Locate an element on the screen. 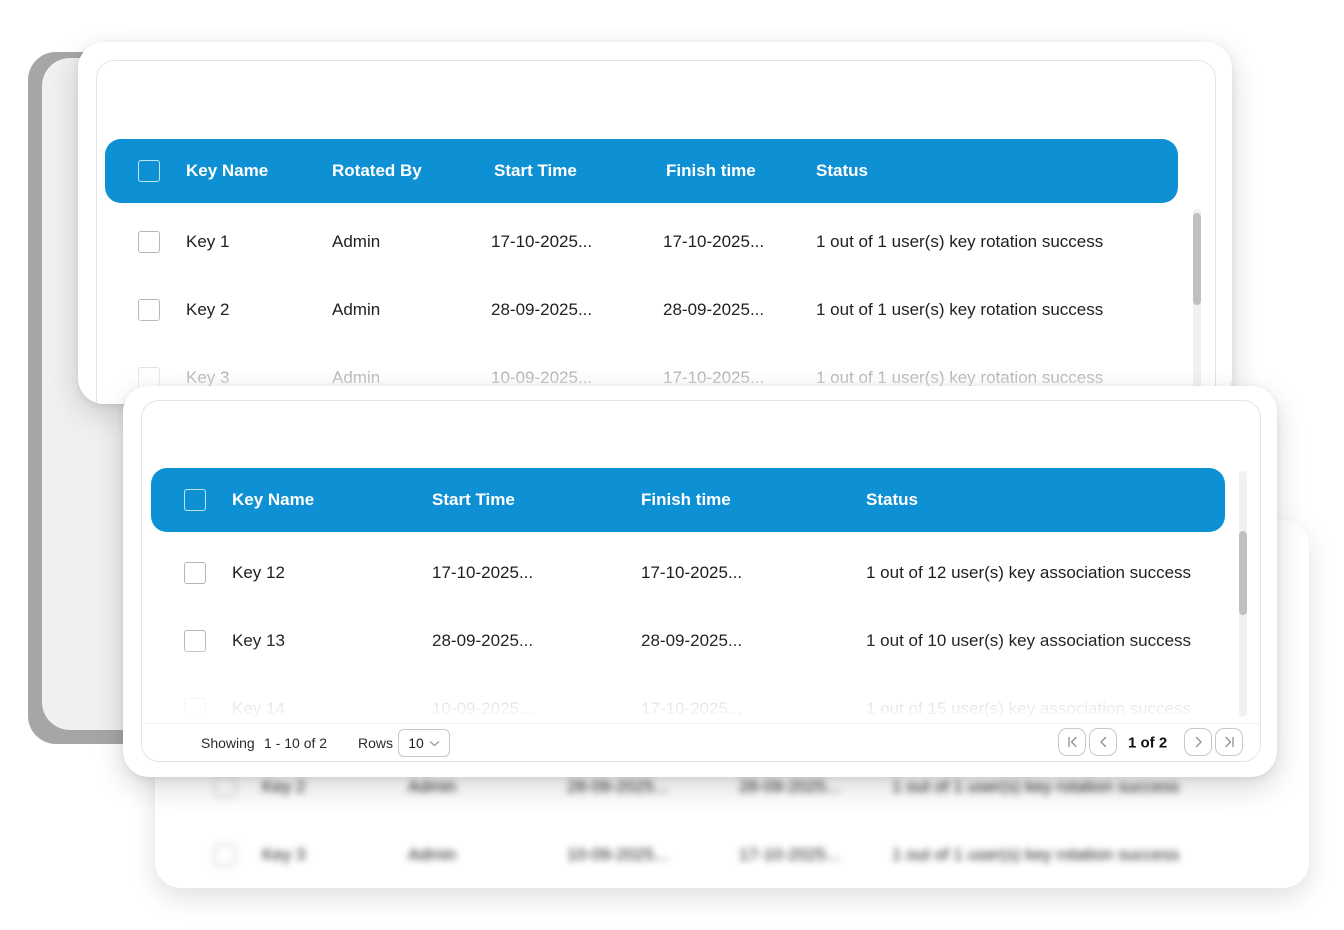 Image resolution: width=1344 pixels, height=930 pixels. showing-label: Showing is located at coordinates (228, 743).